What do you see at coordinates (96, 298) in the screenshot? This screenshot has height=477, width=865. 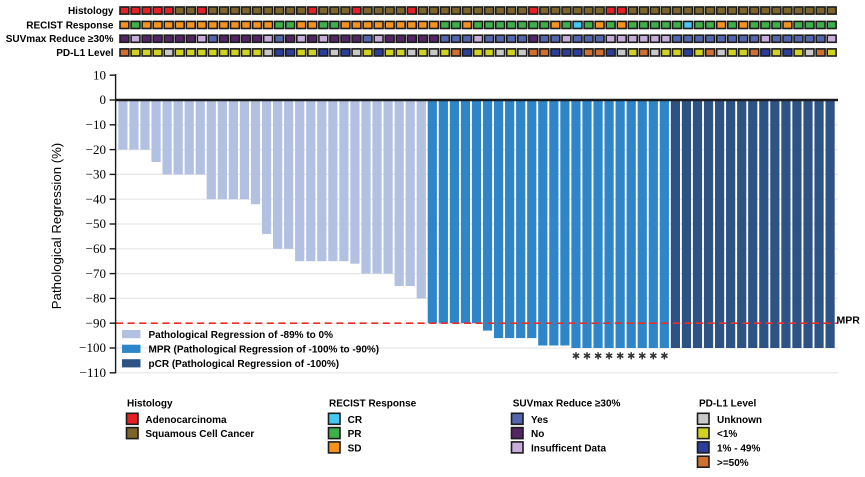 I see `svg-text: −80` at bounding box center [96, 298].